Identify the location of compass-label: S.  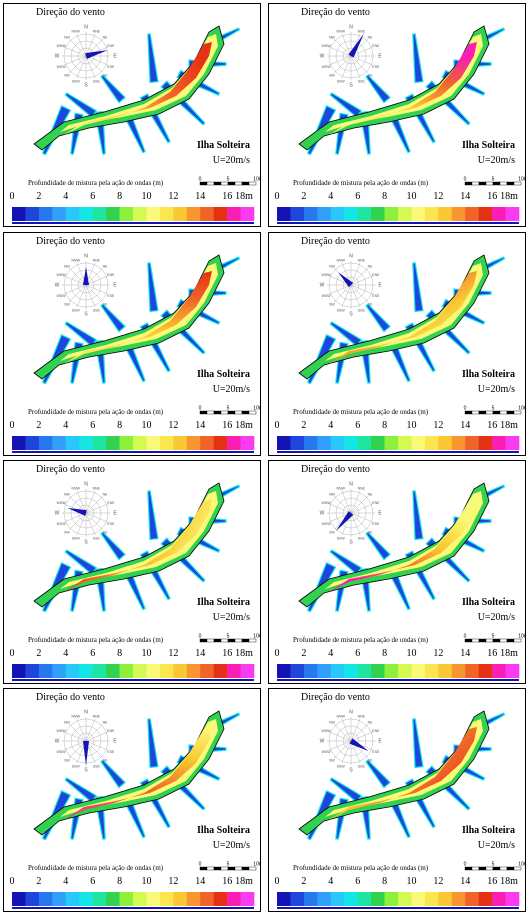
(86, 86).